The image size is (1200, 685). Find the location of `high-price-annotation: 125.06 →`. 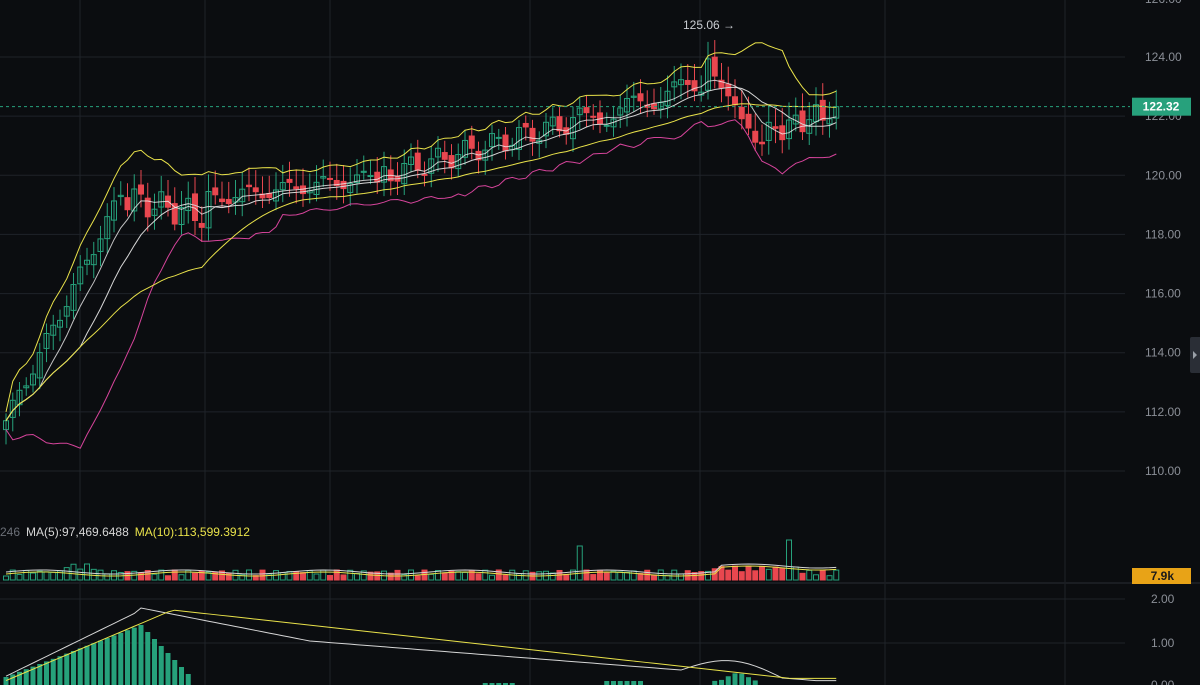

high-price-annotation: 125.06 → is located at coordinates (709, 25).